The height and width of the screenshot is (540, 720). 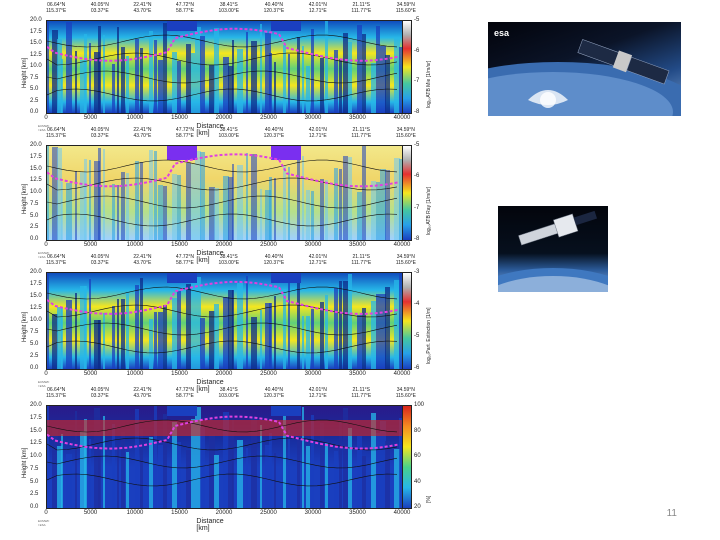 I want to click on coordinate-label: 42.01°N 12.71°E, so click(x=317, y=133).